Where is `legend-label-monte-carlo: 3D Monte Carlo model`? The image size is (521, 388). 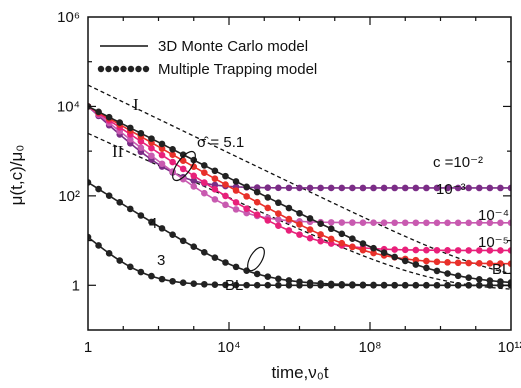 legend-label-monte-carlo: 3D Monte Carlo model is located at coordinates (233, 46).